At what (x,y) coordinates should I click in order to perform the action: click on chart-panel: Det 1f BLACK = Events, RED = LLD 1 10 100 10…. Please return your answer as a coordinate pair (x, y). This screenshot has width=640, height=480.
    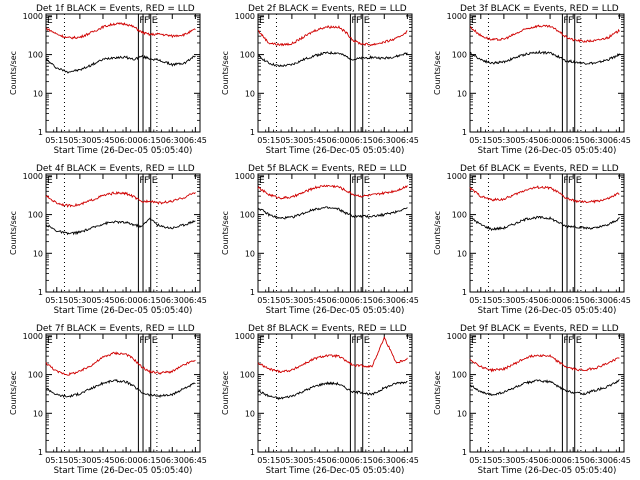
    Looking at the image, I should click on (108, 80).